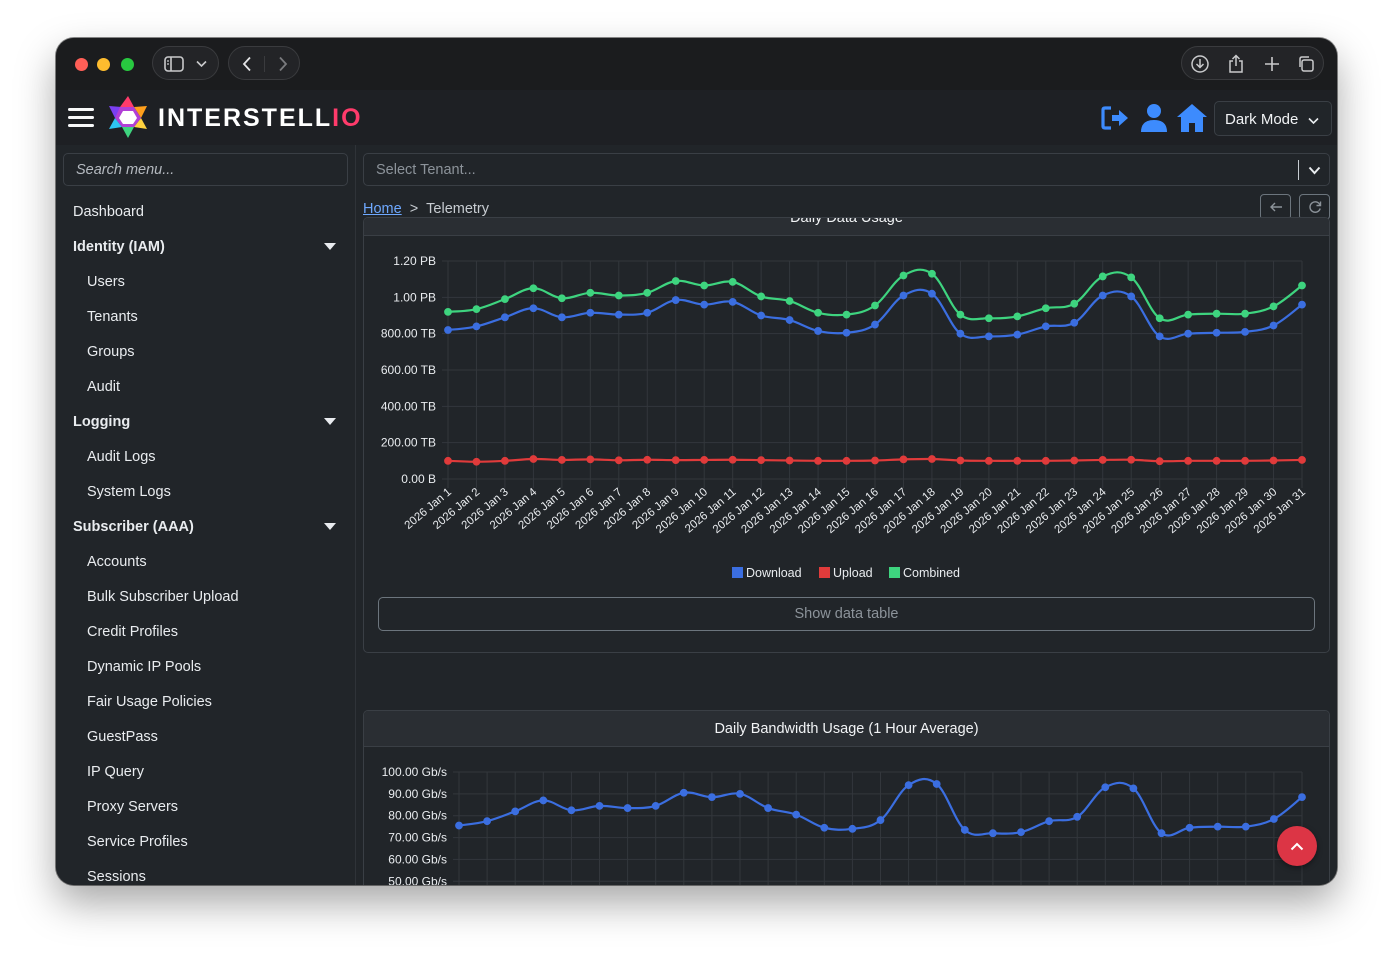  I want to click on maximize-window-button, so click(127, 64).